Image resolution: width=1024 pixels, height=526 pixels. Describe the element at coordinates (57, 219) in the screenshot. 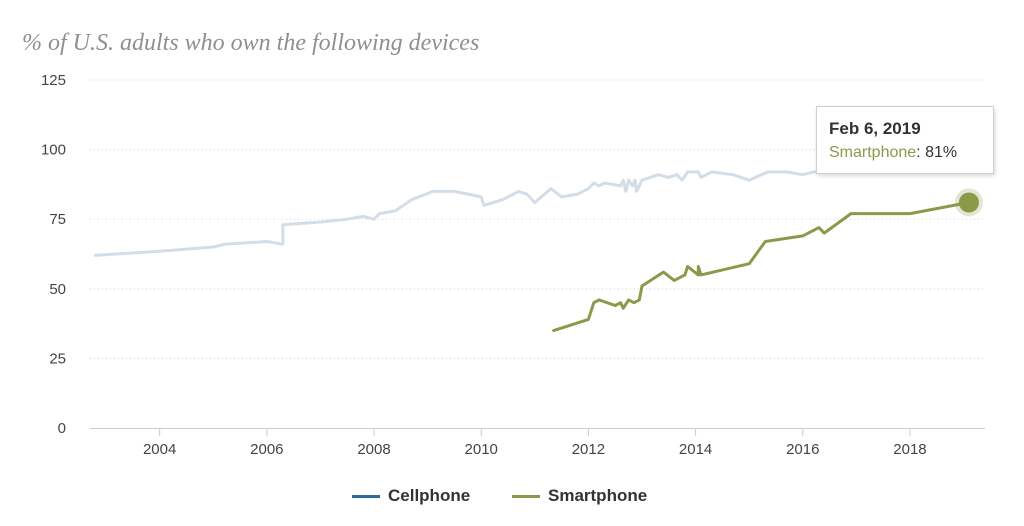

I see `y-tick-label-75: 75` at that location.